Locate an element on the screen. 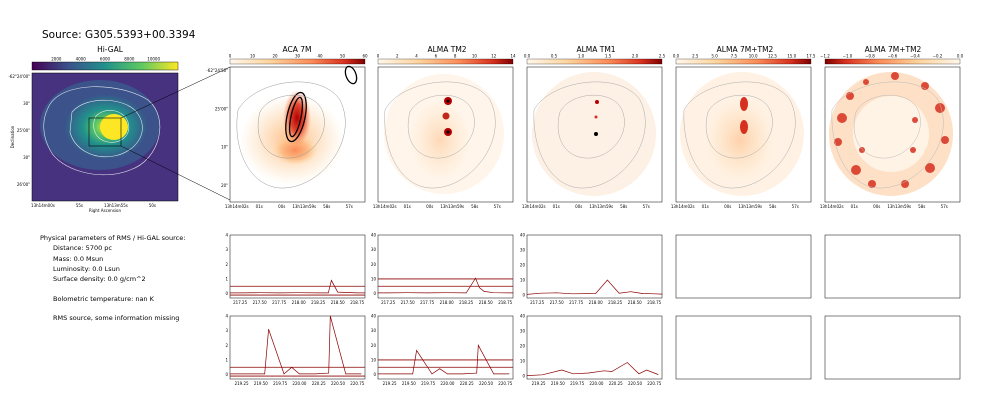 The height and width of the screenshot is (405, 1000). spectrum-x-tick: 220.25 is located at coordinates (319, 383).